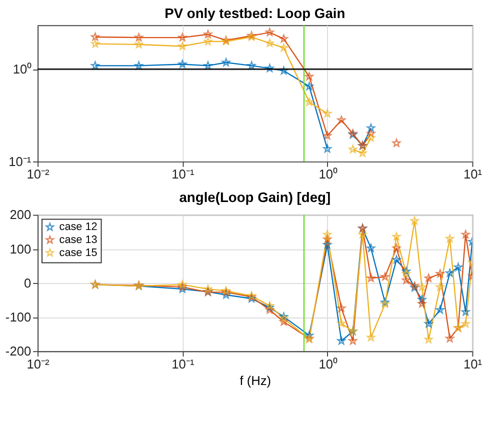 The image size is (492, 431). Describe the element at coordinates (20, 161) in the screenshot. I see `y-tick-label: 10⁻¹` at that location.